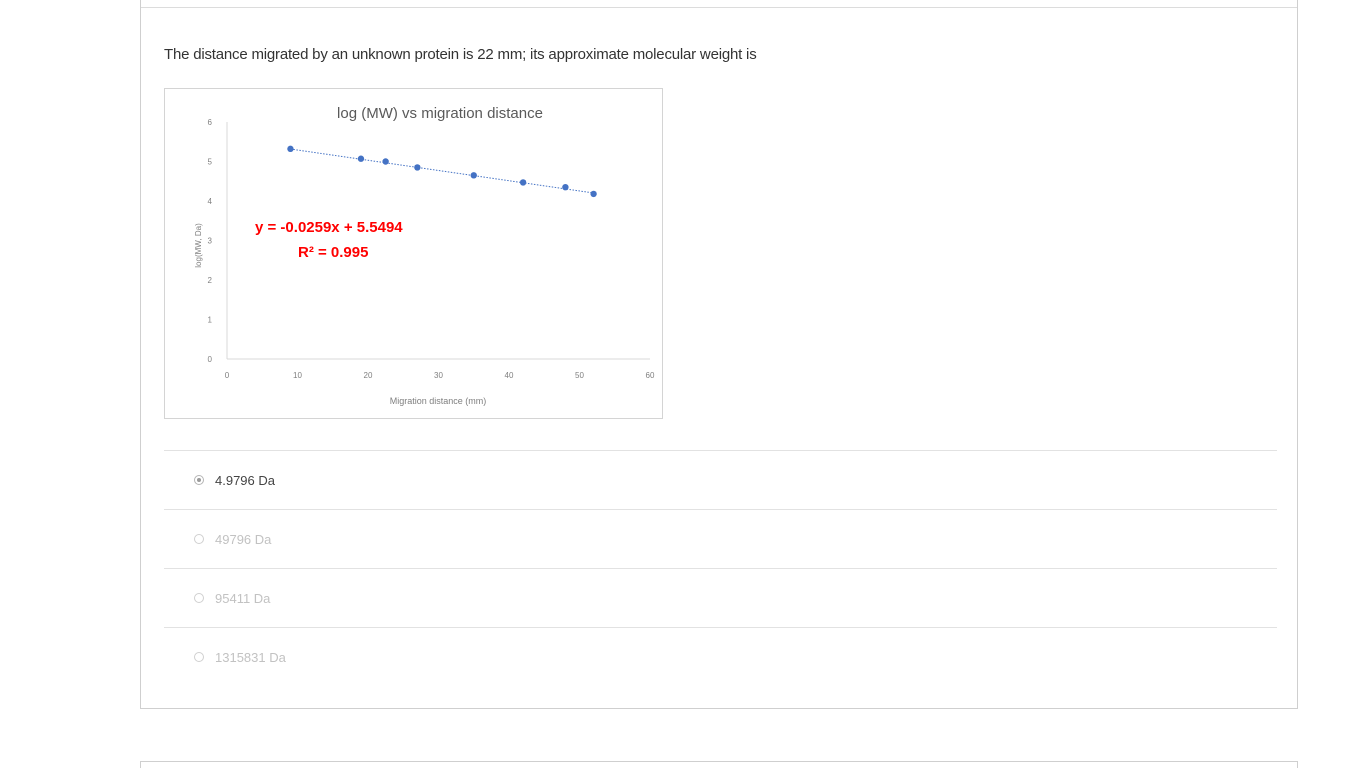 The width and height of the screenshot is (1366, 768). Describe the element at coordinates (210, 320) in the screenshot. I see `y-tick-label: 1` at that location.